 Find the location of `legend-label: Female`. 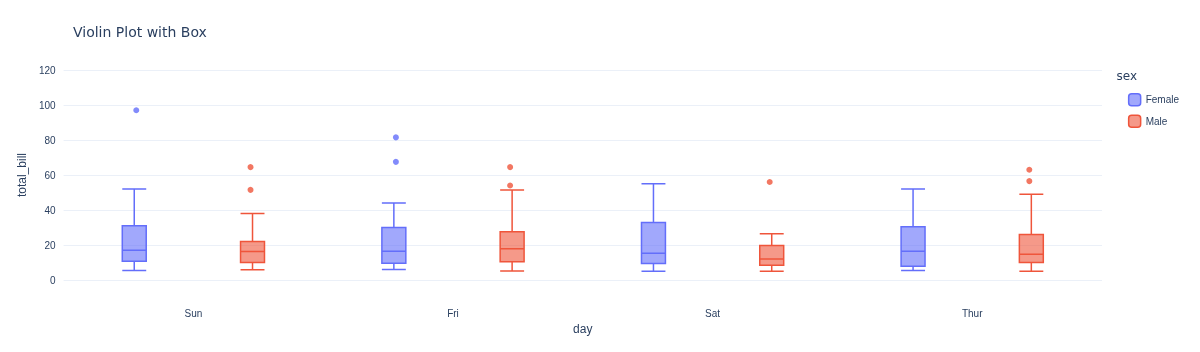

legend-label: Female is located at coordinates (1162, 100).